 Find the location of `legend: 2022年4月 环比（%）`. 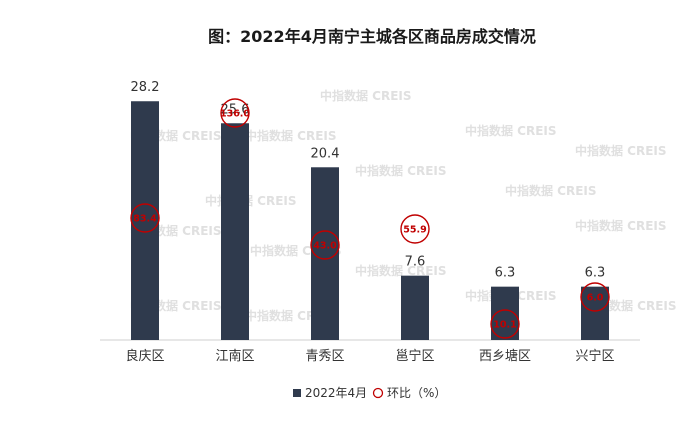

legend: 2022年4月 环比（%） is located at coordinates (369, 393).